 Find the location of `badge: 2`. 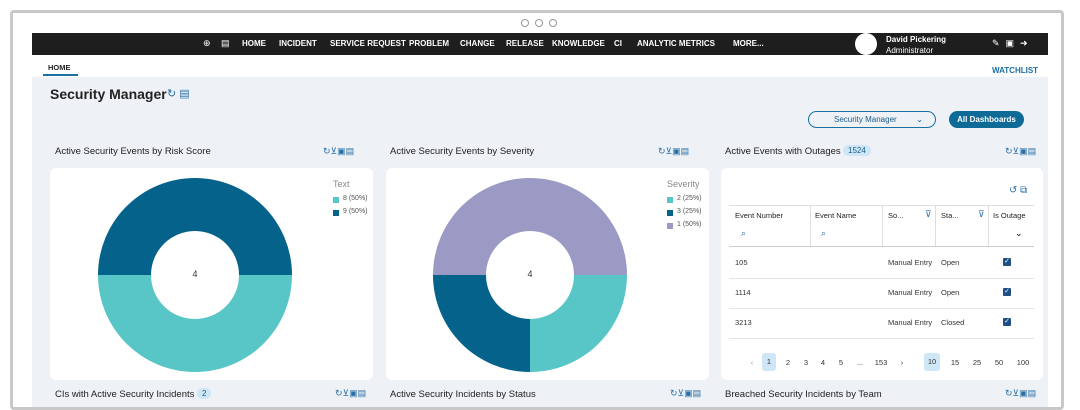

badge: 2 is located at coordinates (204, 393).